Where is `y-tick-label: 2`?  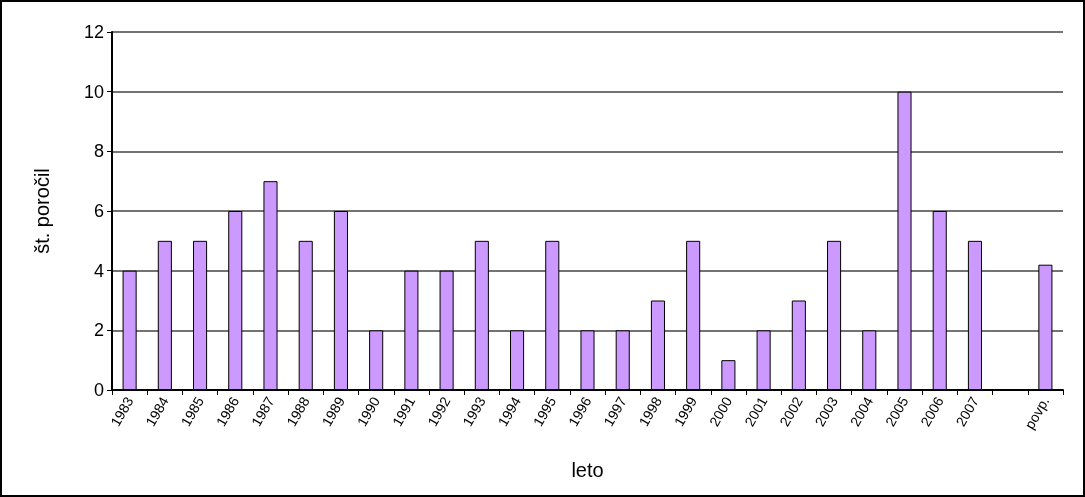
y-tick-label: 2 is located at coordinates (98, 330).